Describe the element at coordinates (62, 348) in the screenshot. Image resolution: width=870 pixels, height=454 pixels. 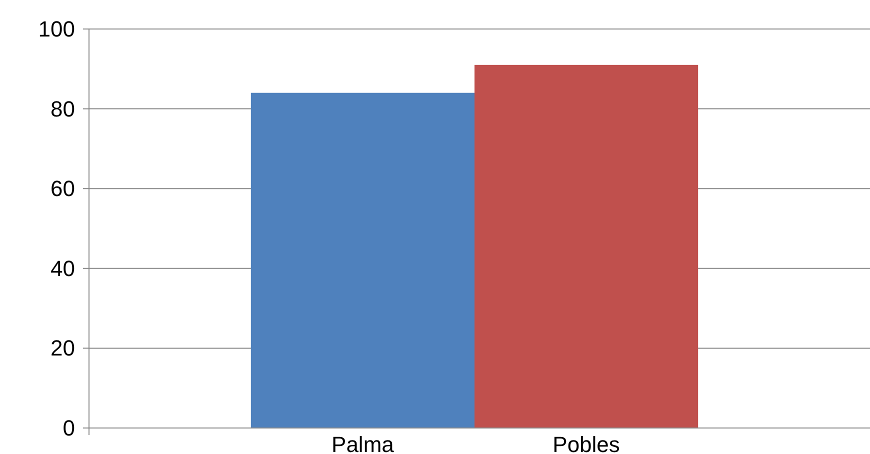
I see `y-tick-label: 20` at that location.